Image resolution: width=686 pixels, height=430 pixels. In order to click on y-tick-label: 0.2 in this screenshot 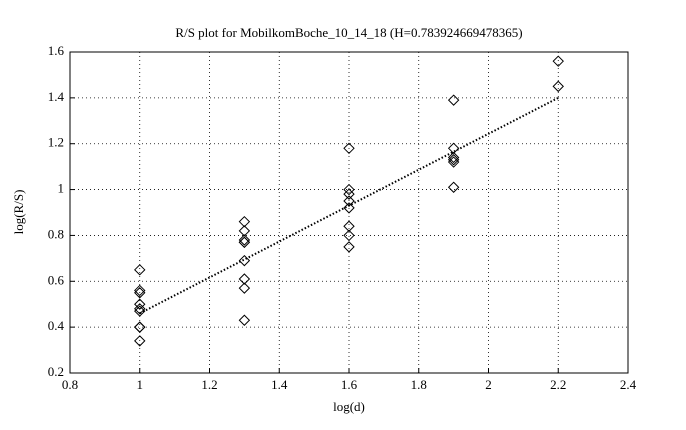, I will do `click(56, 371)`.